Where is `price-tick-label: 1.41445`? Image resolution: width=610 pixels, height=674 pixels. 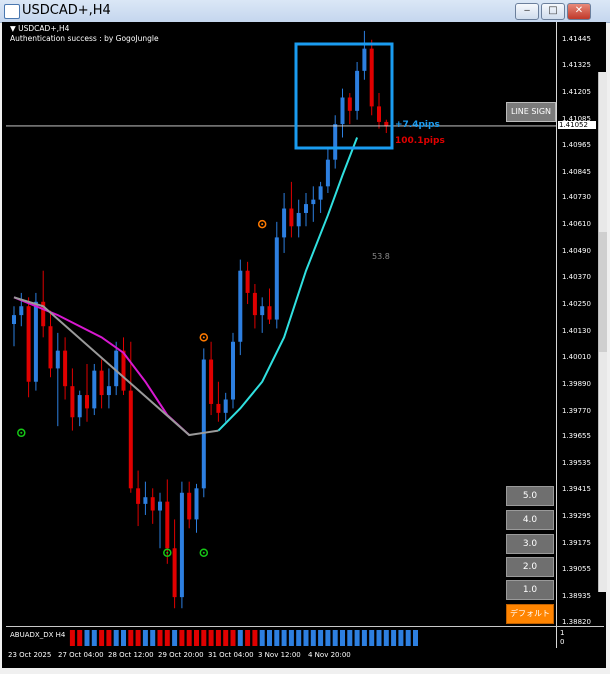 price-tick-label: 1.41445 is located at coordinates (576, 38).